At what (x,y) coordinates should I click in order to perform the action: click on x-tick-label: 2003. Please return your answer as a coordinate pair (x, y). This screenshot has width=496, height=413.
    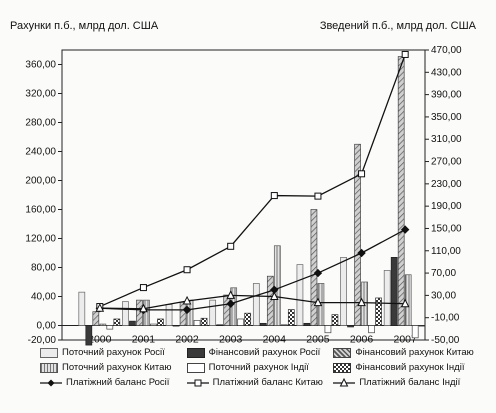
    Looking at the image, I should click on (231, 340).